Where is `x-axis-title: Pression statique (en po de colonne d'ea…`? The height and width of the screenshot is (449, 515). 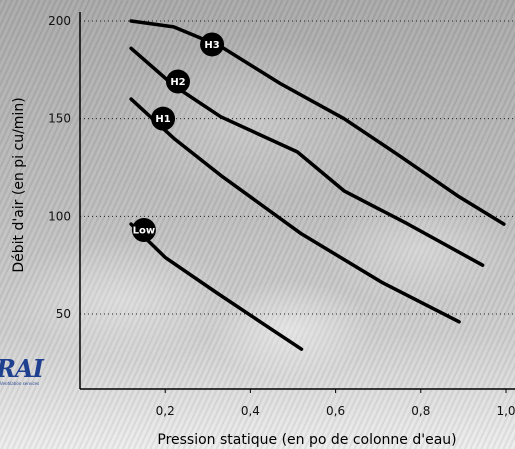 x-axis-title: Pression statique (en po de colonne d'ea… is located at coordinates (306, 440).